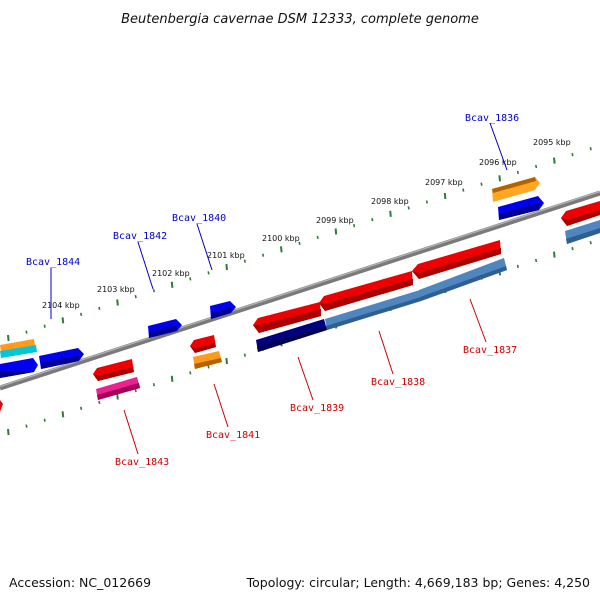 The height and width of the screenshot is (600, 600). Describe the element at coordinates (80, 582) in the screenshot. I see `accession-text: Accession: NC_012669` at that location.